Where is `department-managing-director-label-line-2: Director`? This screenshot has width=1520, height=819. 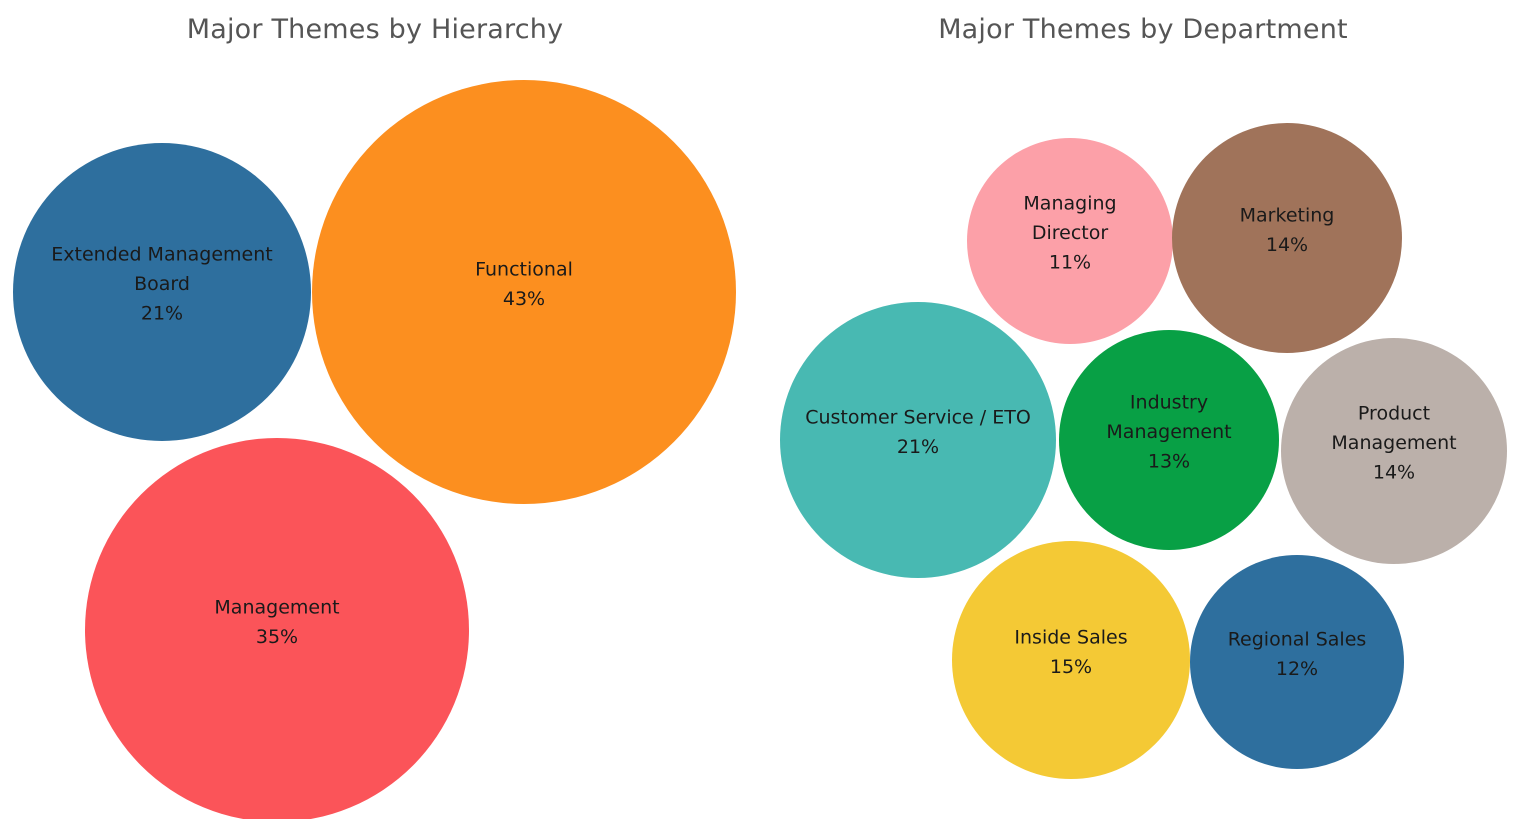 department-managing-director-label-line-2: Director is located at coordinates (1070, 233).